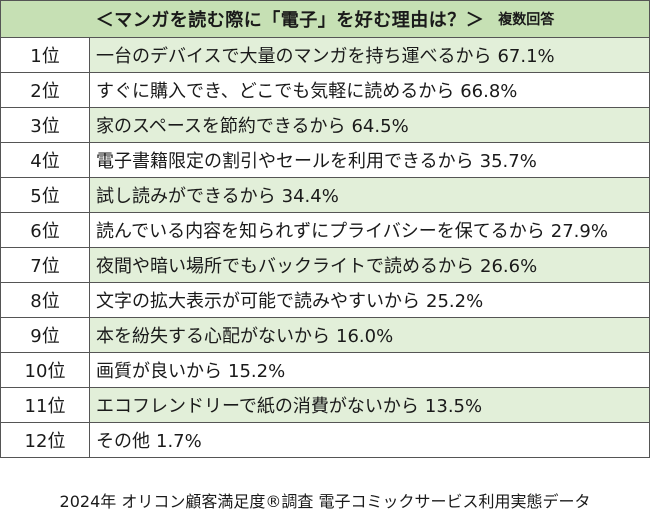  I want to click on reason-text: 読んでいる内容を知られずにプライバシーを保てるから, so click(320, 231).